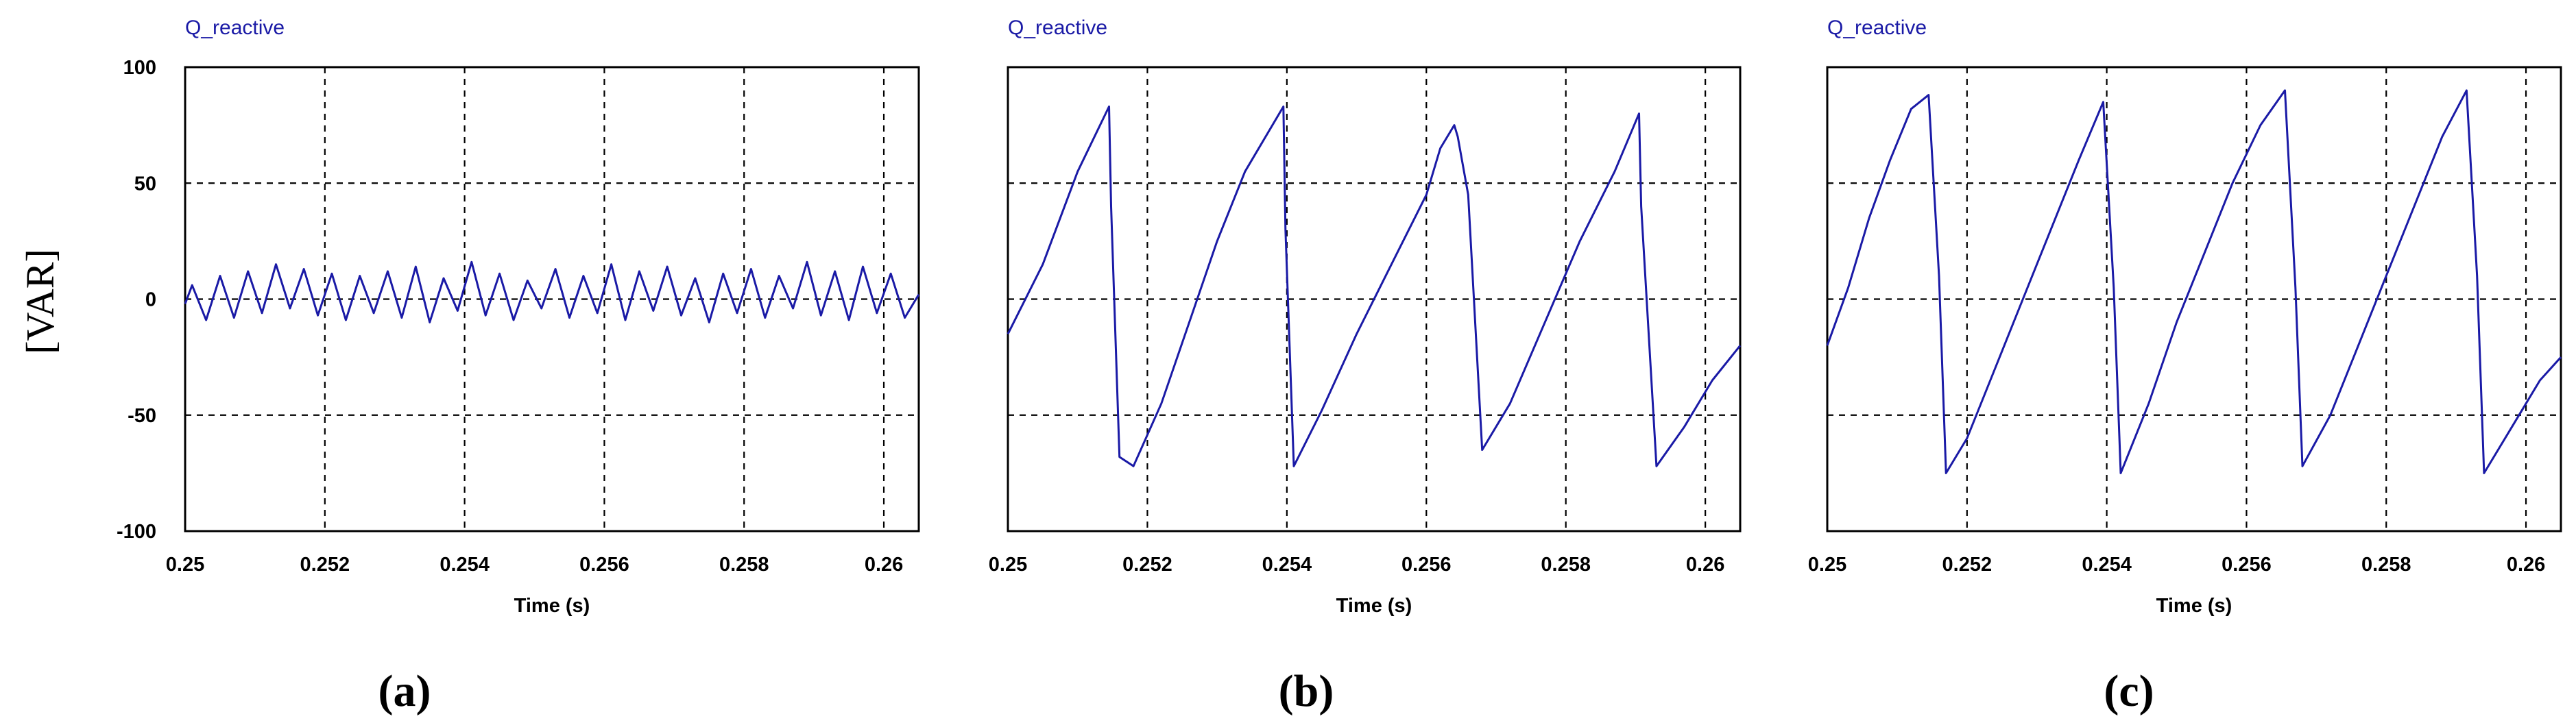 This screenshot has height=723, width=2576. What do you see at coordinates (139, 68) in the screenshot?
I see `y-tick-label: 100` at bounding box center [139, 68].